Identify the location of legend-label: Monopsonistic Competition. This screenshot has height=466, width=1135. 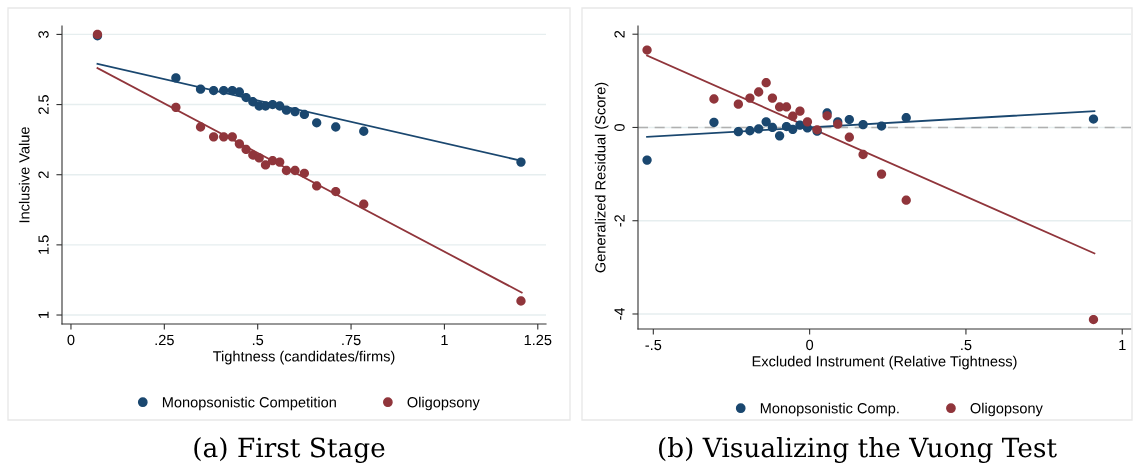
(249, 403).